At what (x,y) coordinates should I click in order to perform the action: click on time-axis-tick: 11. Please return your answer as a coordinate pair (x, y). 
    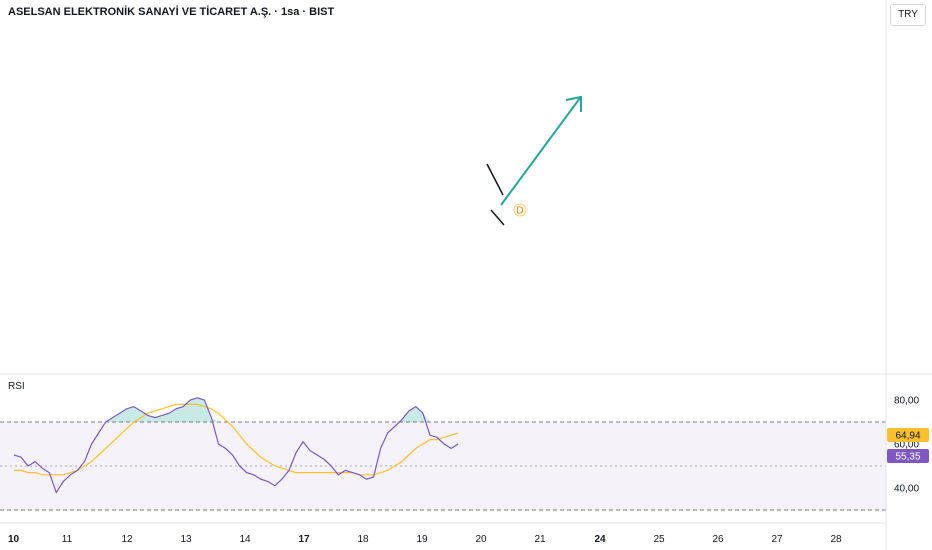
    Looking at the image, I should click on (67, 539).